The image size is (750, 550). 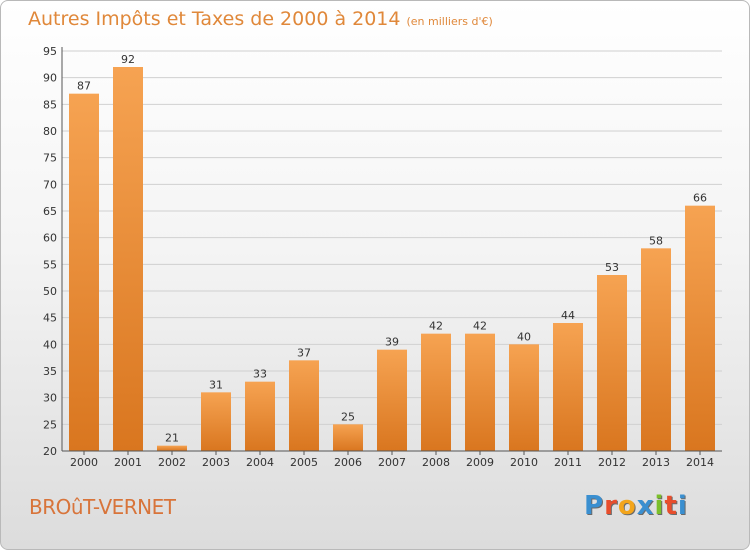 I want to click on x-tick-label: 2006, so click(x=348, y=462).